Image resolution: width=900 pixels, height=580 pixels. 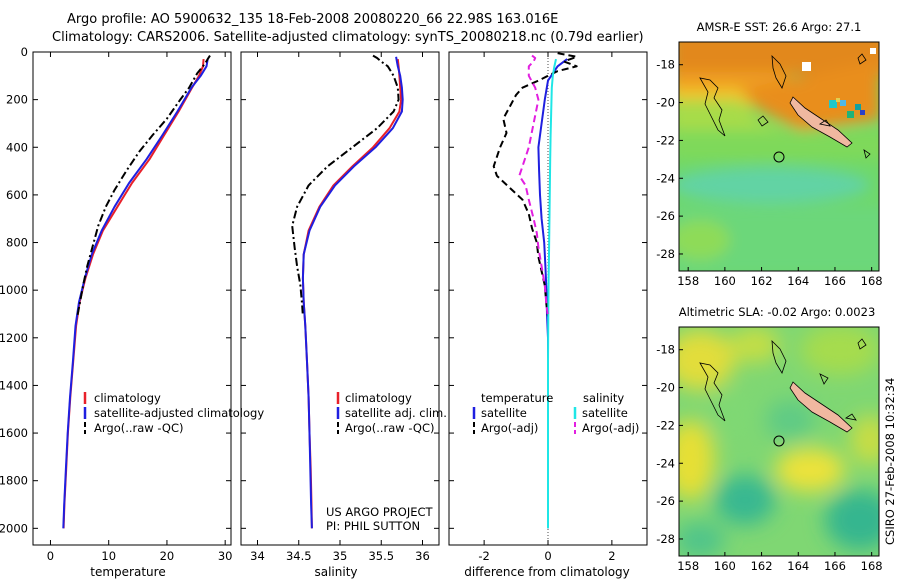 I want to click on series-line-temperature-argo-adj, so click(x=535, y=184).